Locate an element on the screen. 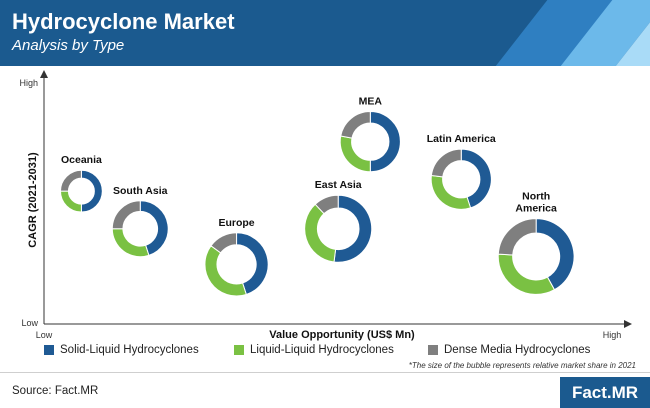 The height and width of the screenshot is (408, 650). logo-text: Fact.MR is located at coordinates (605, 392).